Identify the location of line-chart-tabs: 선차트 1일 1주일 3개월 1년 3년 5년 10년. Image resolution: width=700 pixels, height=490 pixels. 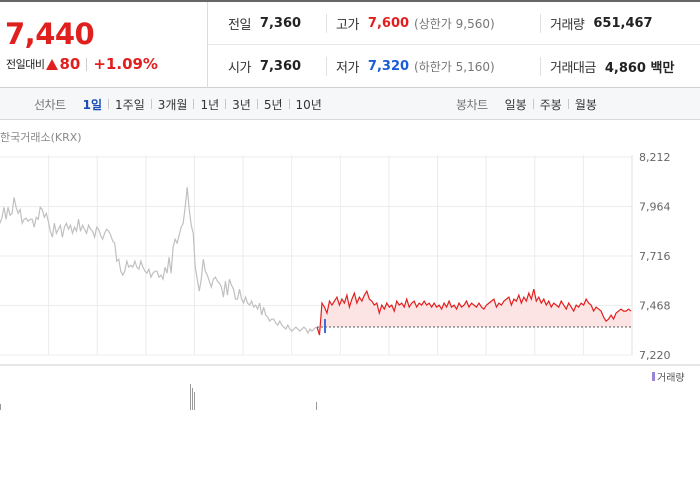
(181, 104).